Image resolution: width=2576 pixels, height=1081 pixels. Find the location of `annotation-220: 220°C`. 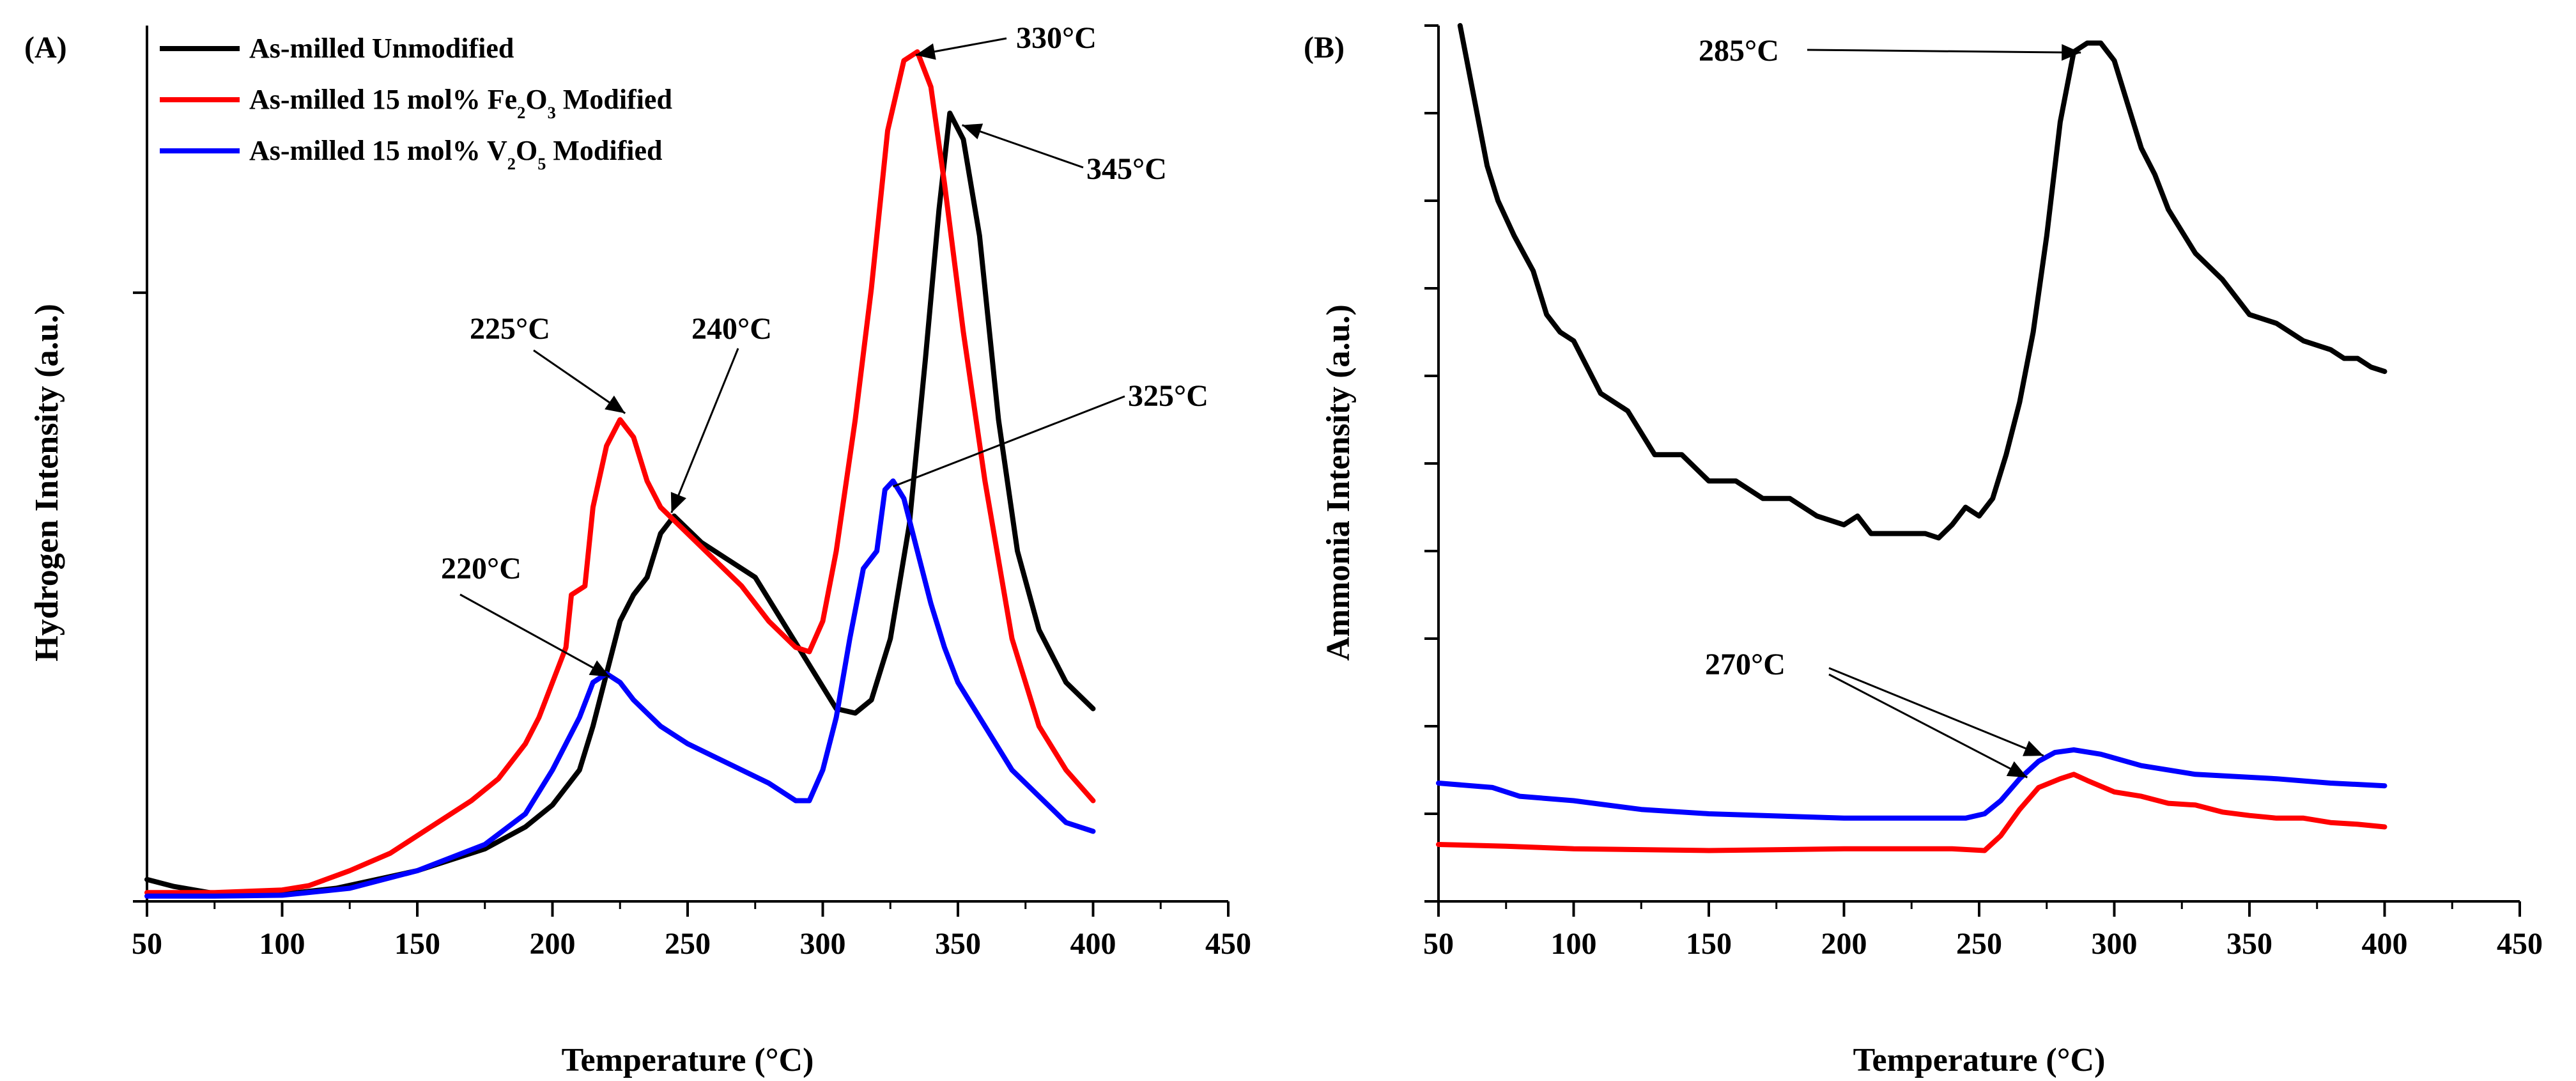

annotation-220: 220°C is located at coordinates (481, 569).